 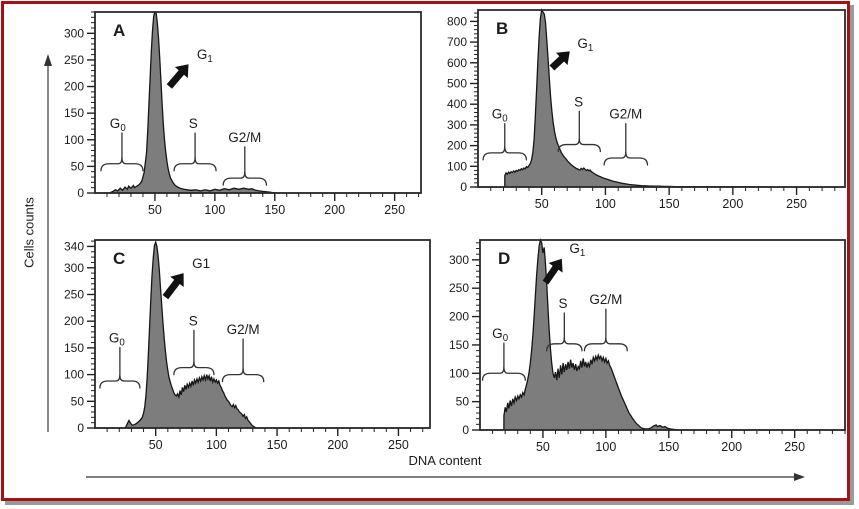 I want to click on x-axis-arrowhead, so click(x=799, y=477).